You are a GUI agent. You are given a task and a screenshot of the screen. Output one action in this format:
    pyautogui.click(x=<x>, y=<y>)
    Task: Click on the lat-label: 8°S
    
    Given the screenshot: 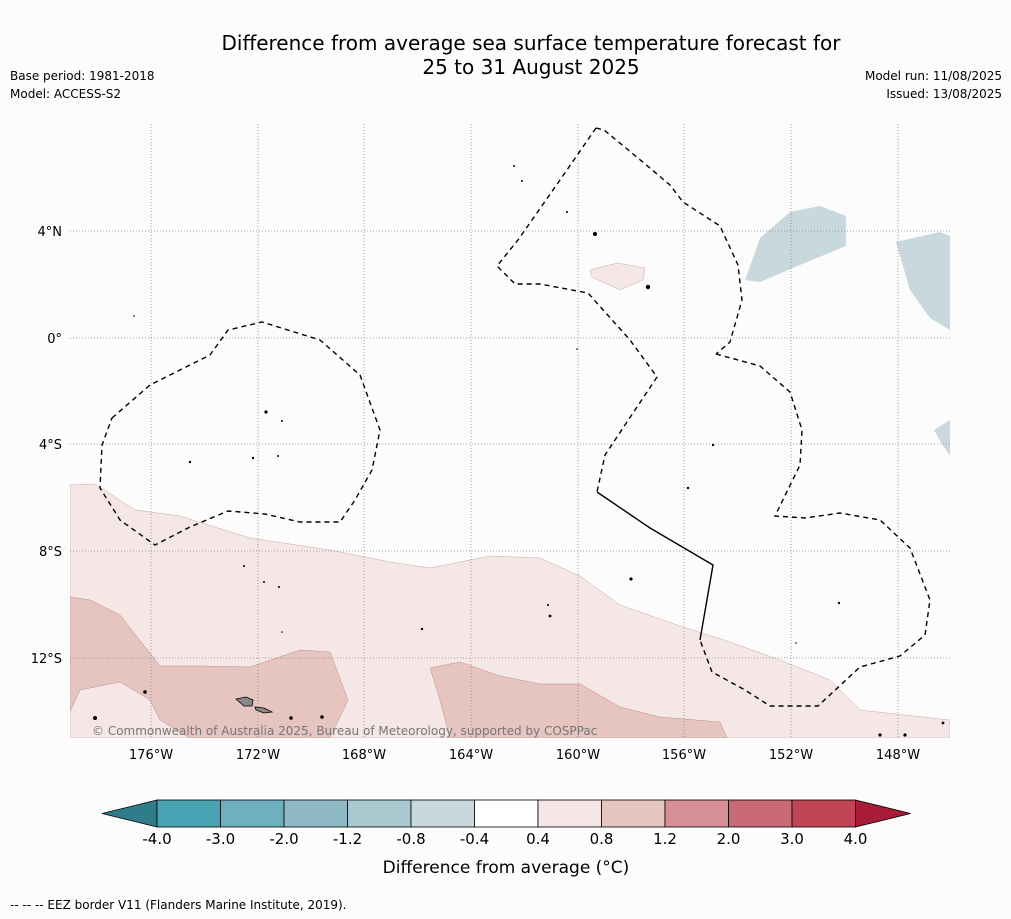 What is the action you would take?
    pyautogui.click(x=50, y=552)
    